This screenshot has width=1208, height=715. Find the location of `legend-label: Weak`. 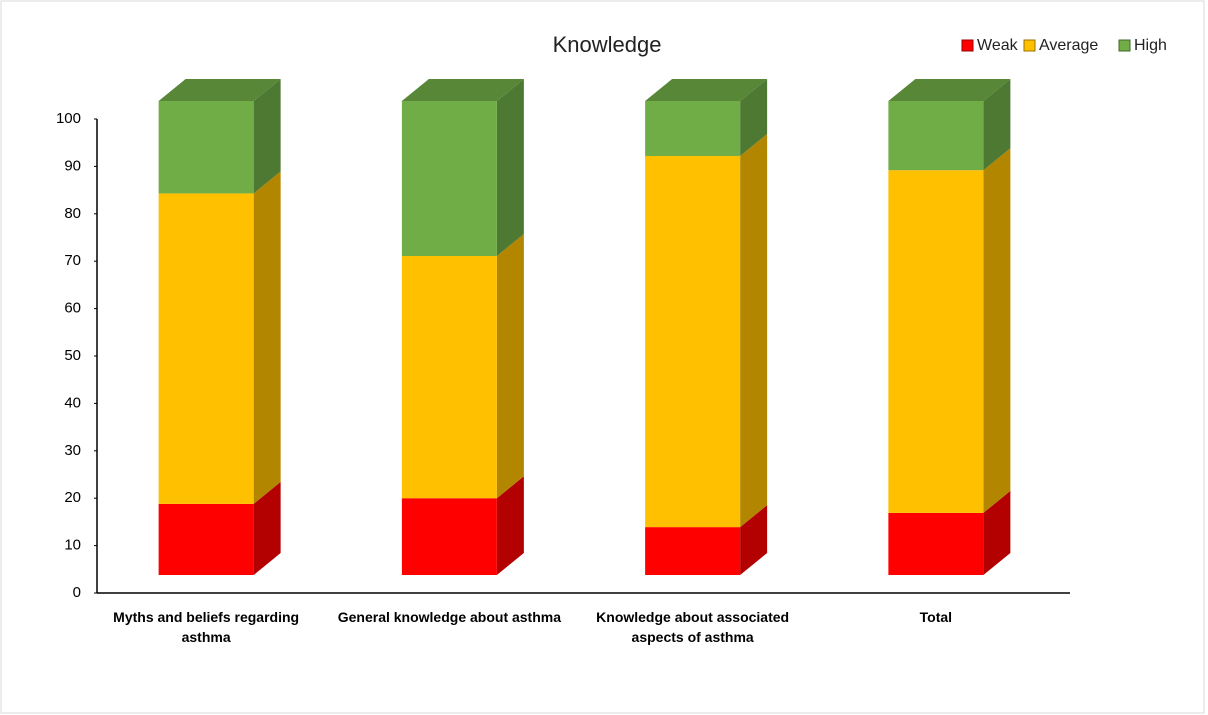

legend-label: Weak is located at coordinates (998, 45).